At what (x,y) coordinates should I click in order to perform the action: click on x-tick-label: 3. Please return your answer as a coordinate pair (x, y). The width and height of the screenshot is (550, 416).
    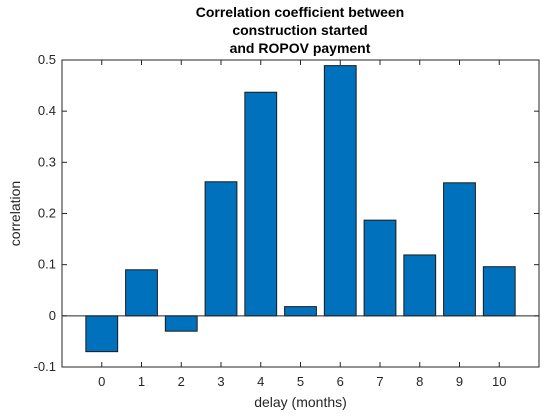
    Looking at the image, I should click on (220, 381).